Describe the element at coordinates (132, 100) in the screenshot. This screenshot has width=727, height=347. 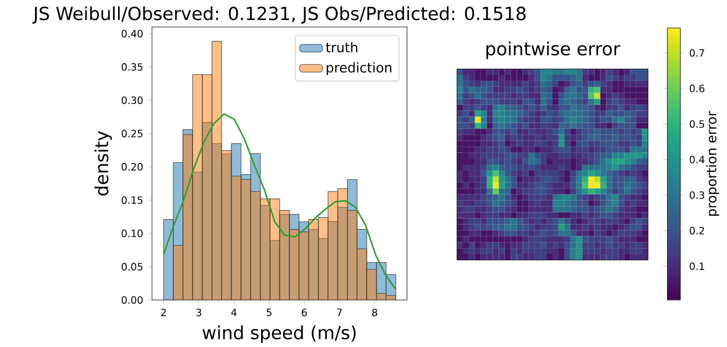
I see `y-tick-label: 0.30` at that location.